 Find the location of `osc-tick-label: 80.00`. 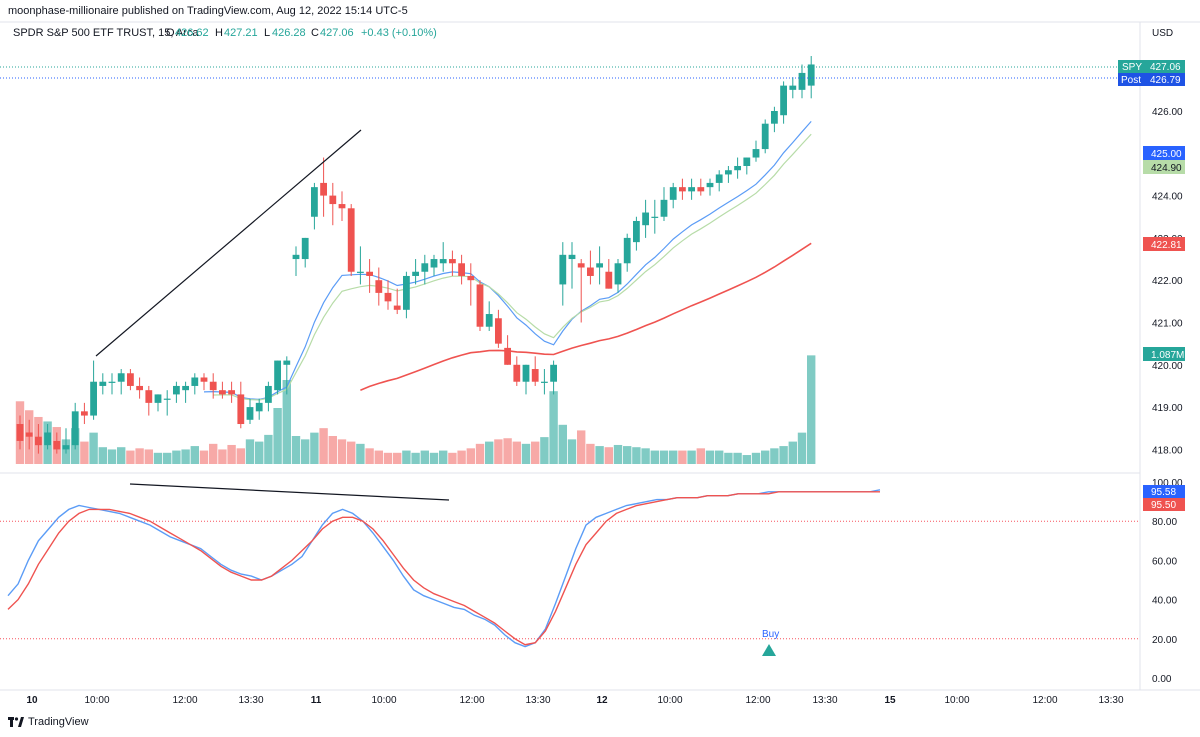

osc-tick-label: 80.00 is located at coordinates (1164, 522).